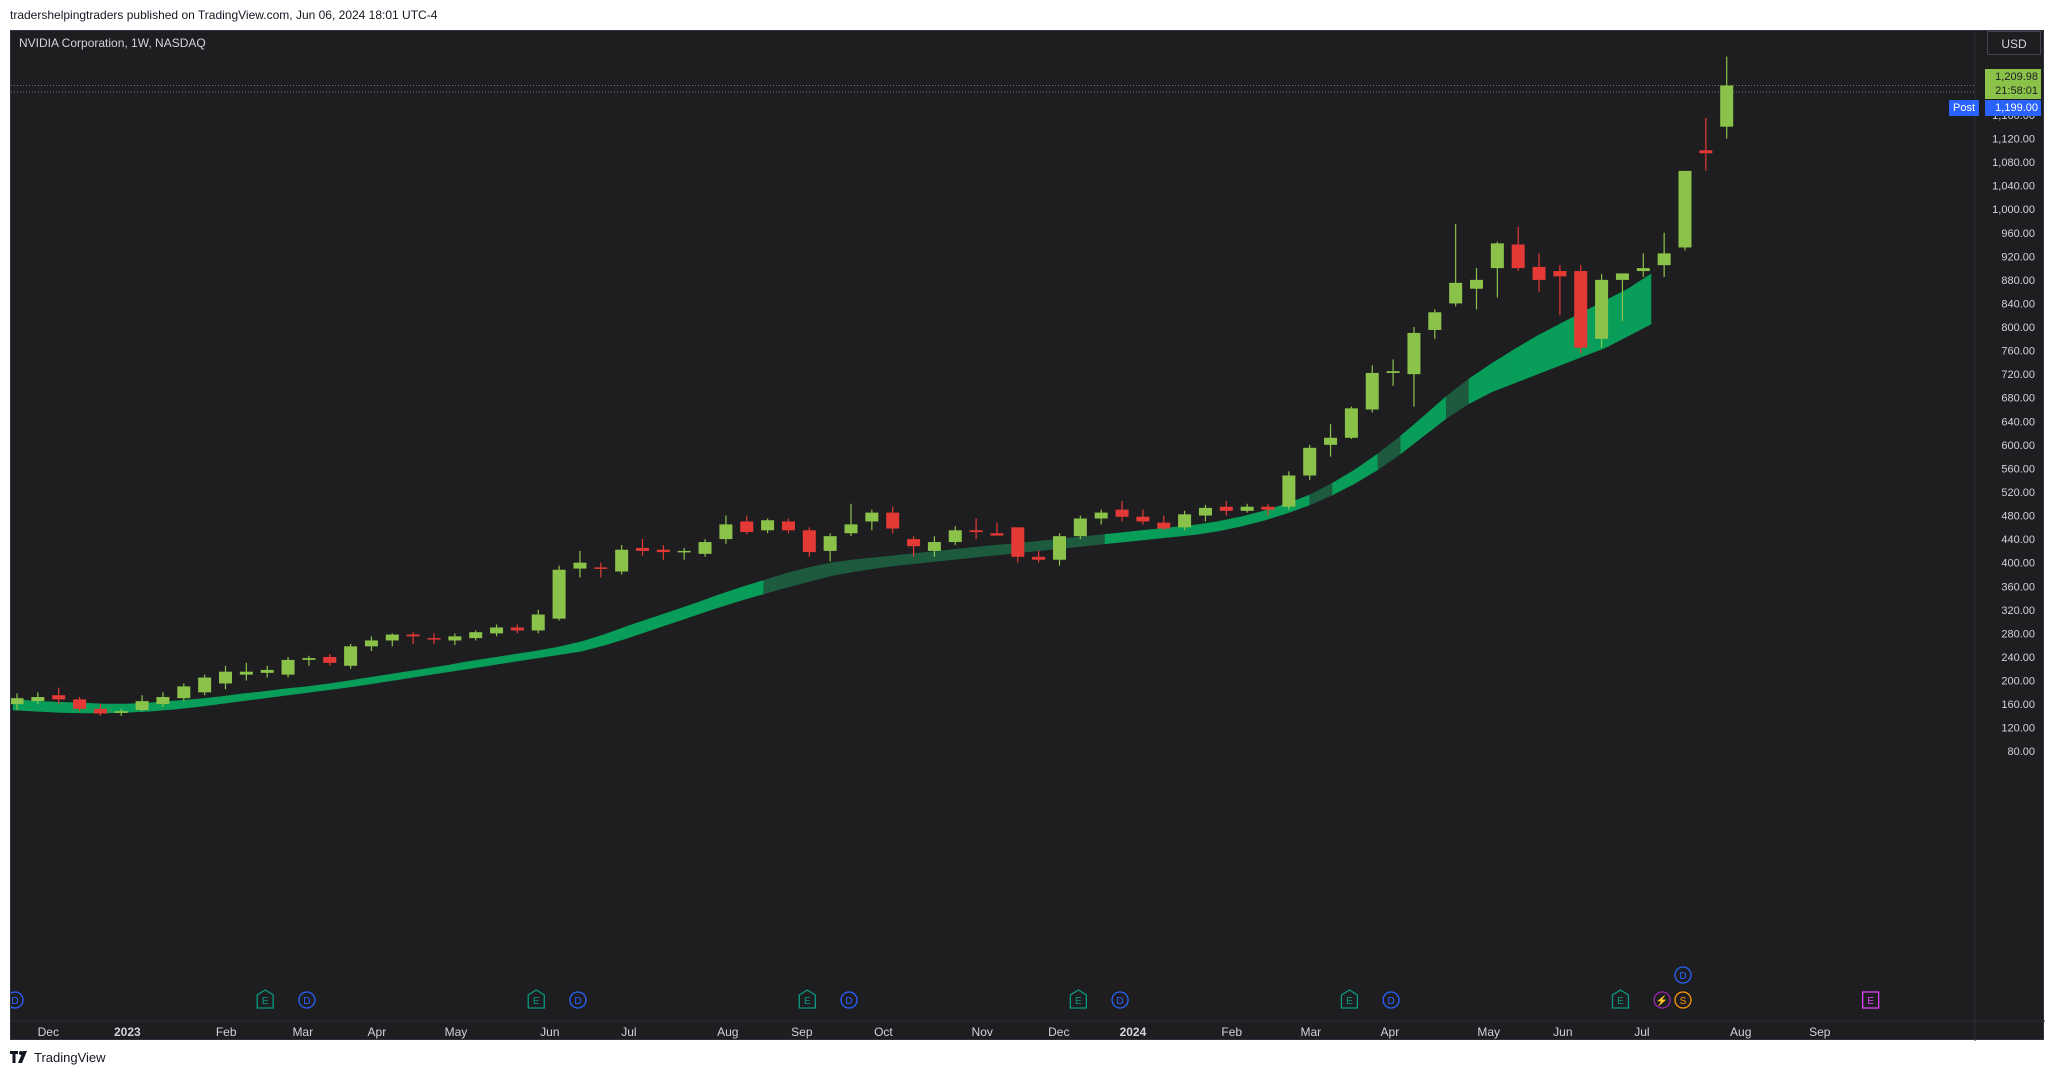 The width and height of the screenshot is (2054, 1076). What do you see at coordinates (1133, 1032) in the screenshot?
I see `x-tick-label: 2024` at bounding box center [1133, 1032].